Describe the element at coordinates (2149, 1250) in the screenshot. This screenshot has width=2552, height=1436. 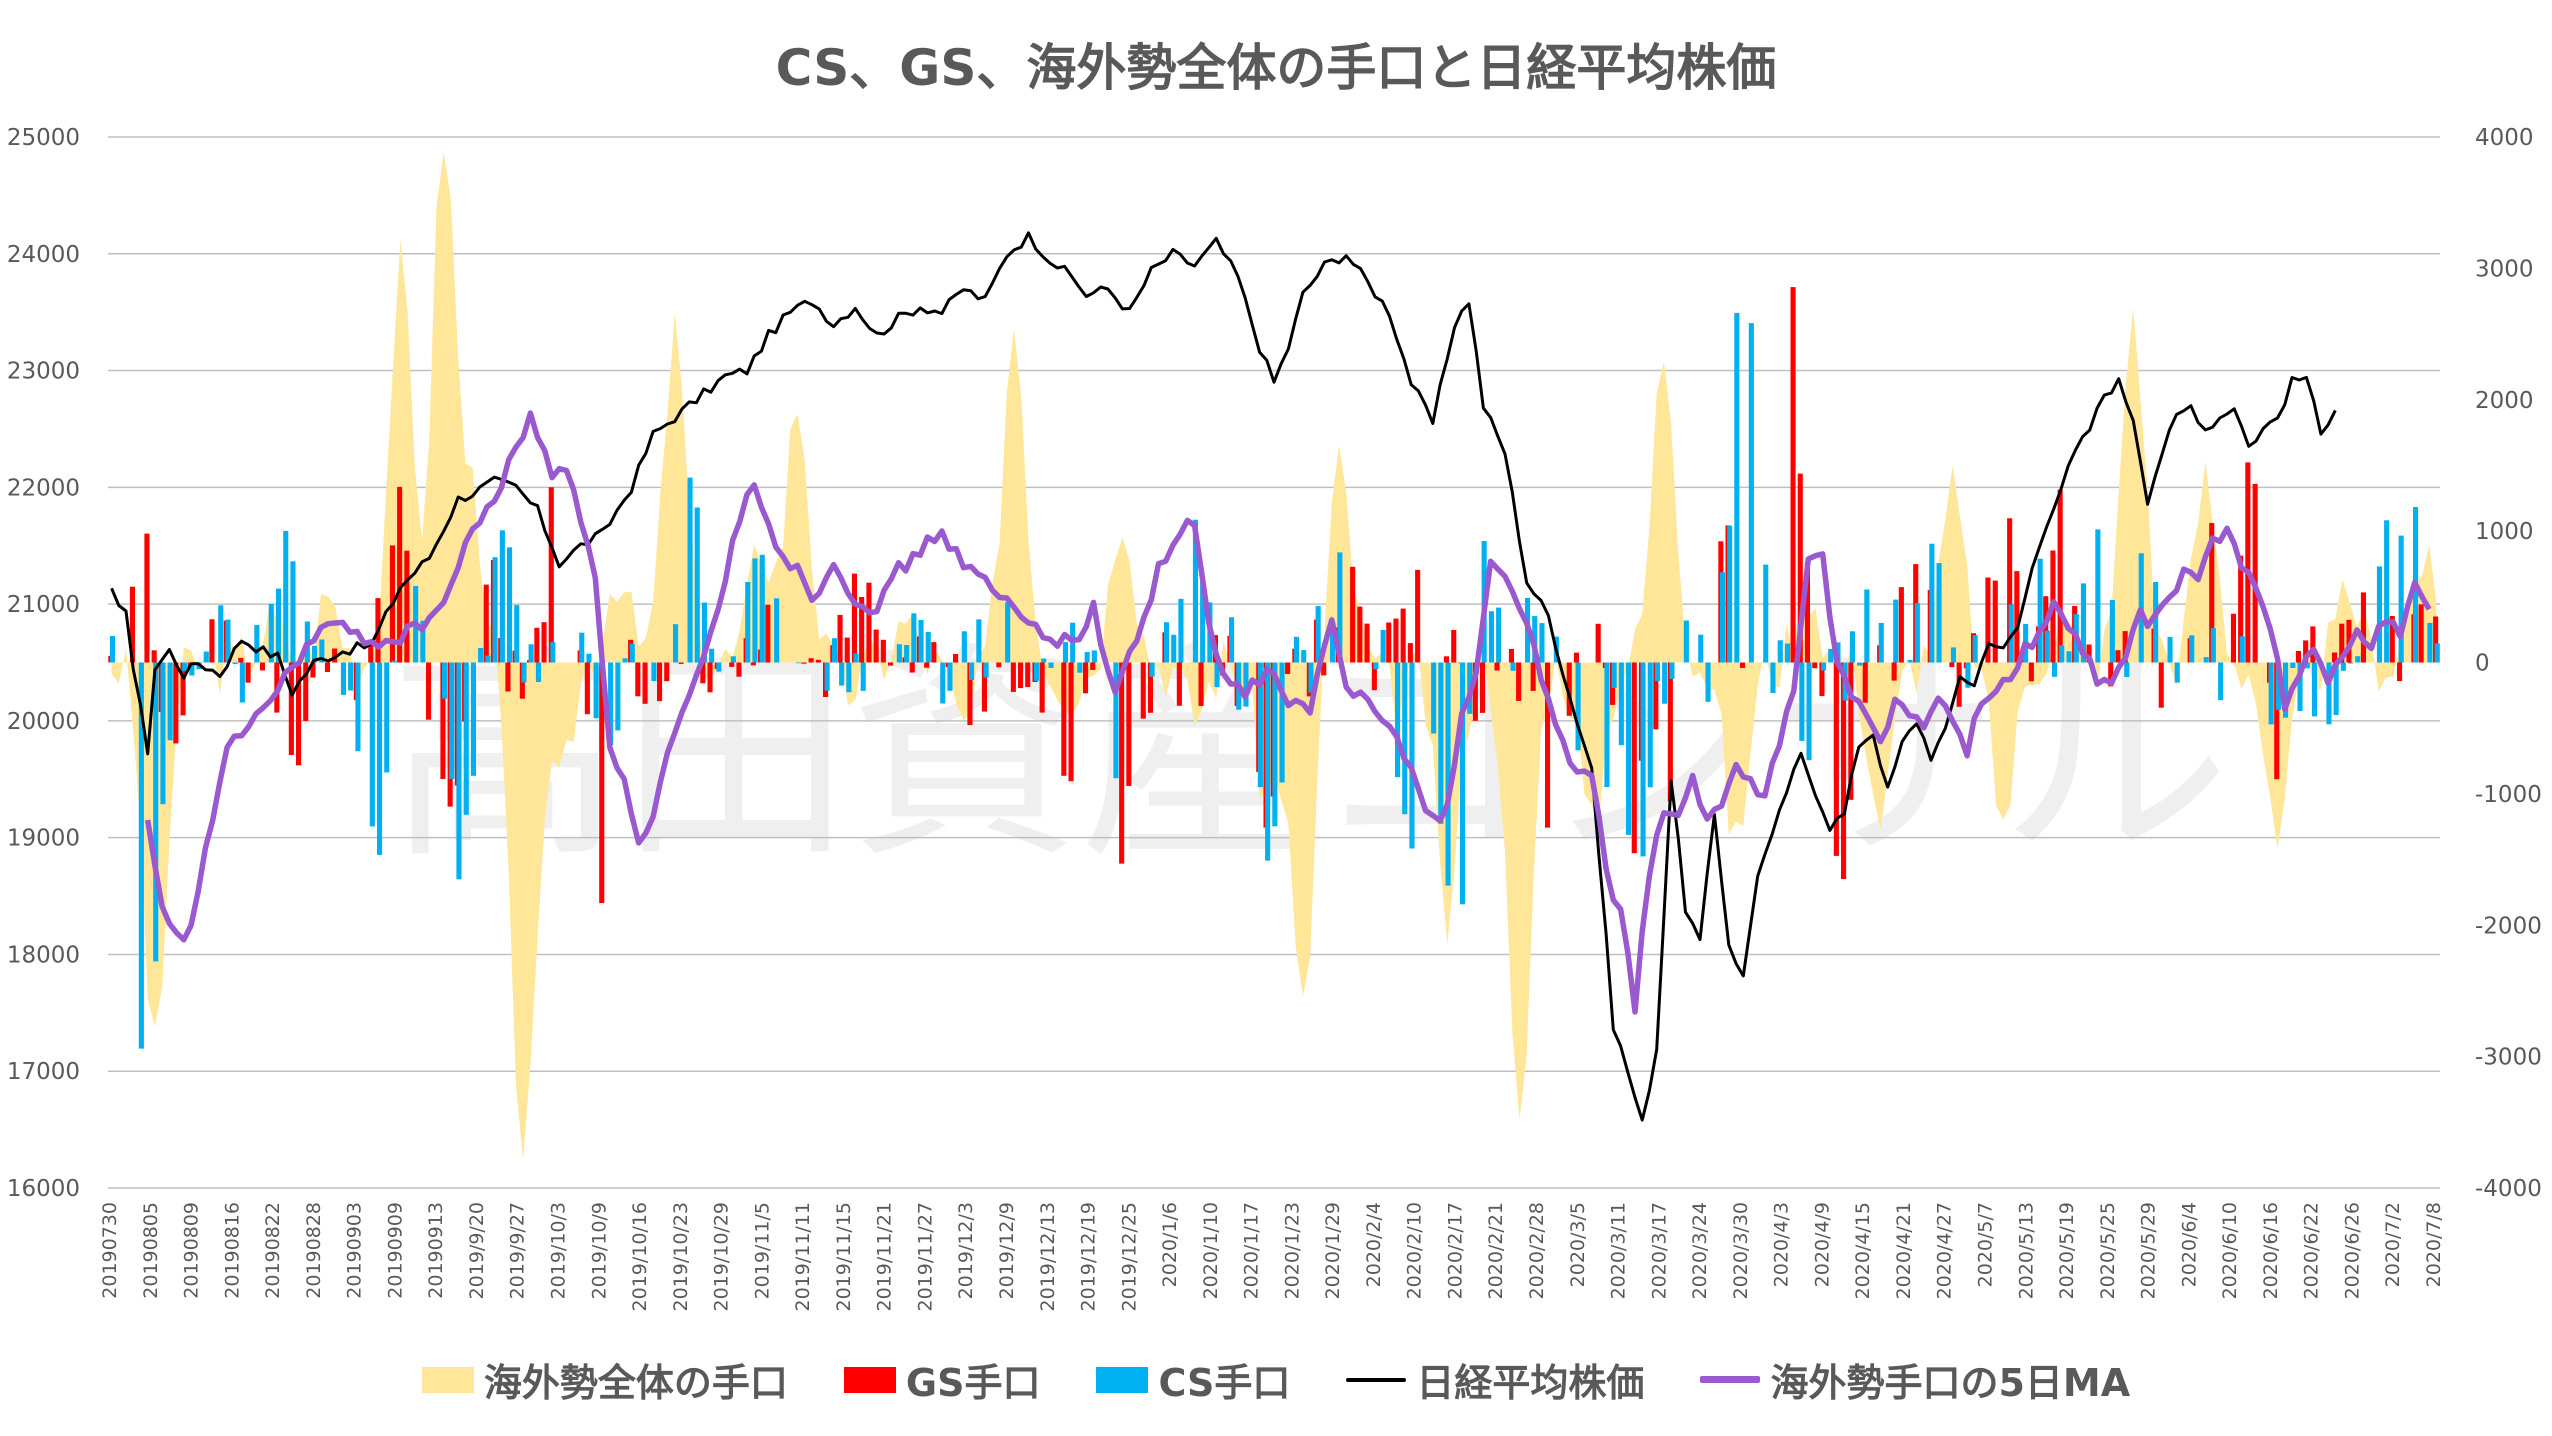
I see `x-tick: 2020/5/29` at that location.